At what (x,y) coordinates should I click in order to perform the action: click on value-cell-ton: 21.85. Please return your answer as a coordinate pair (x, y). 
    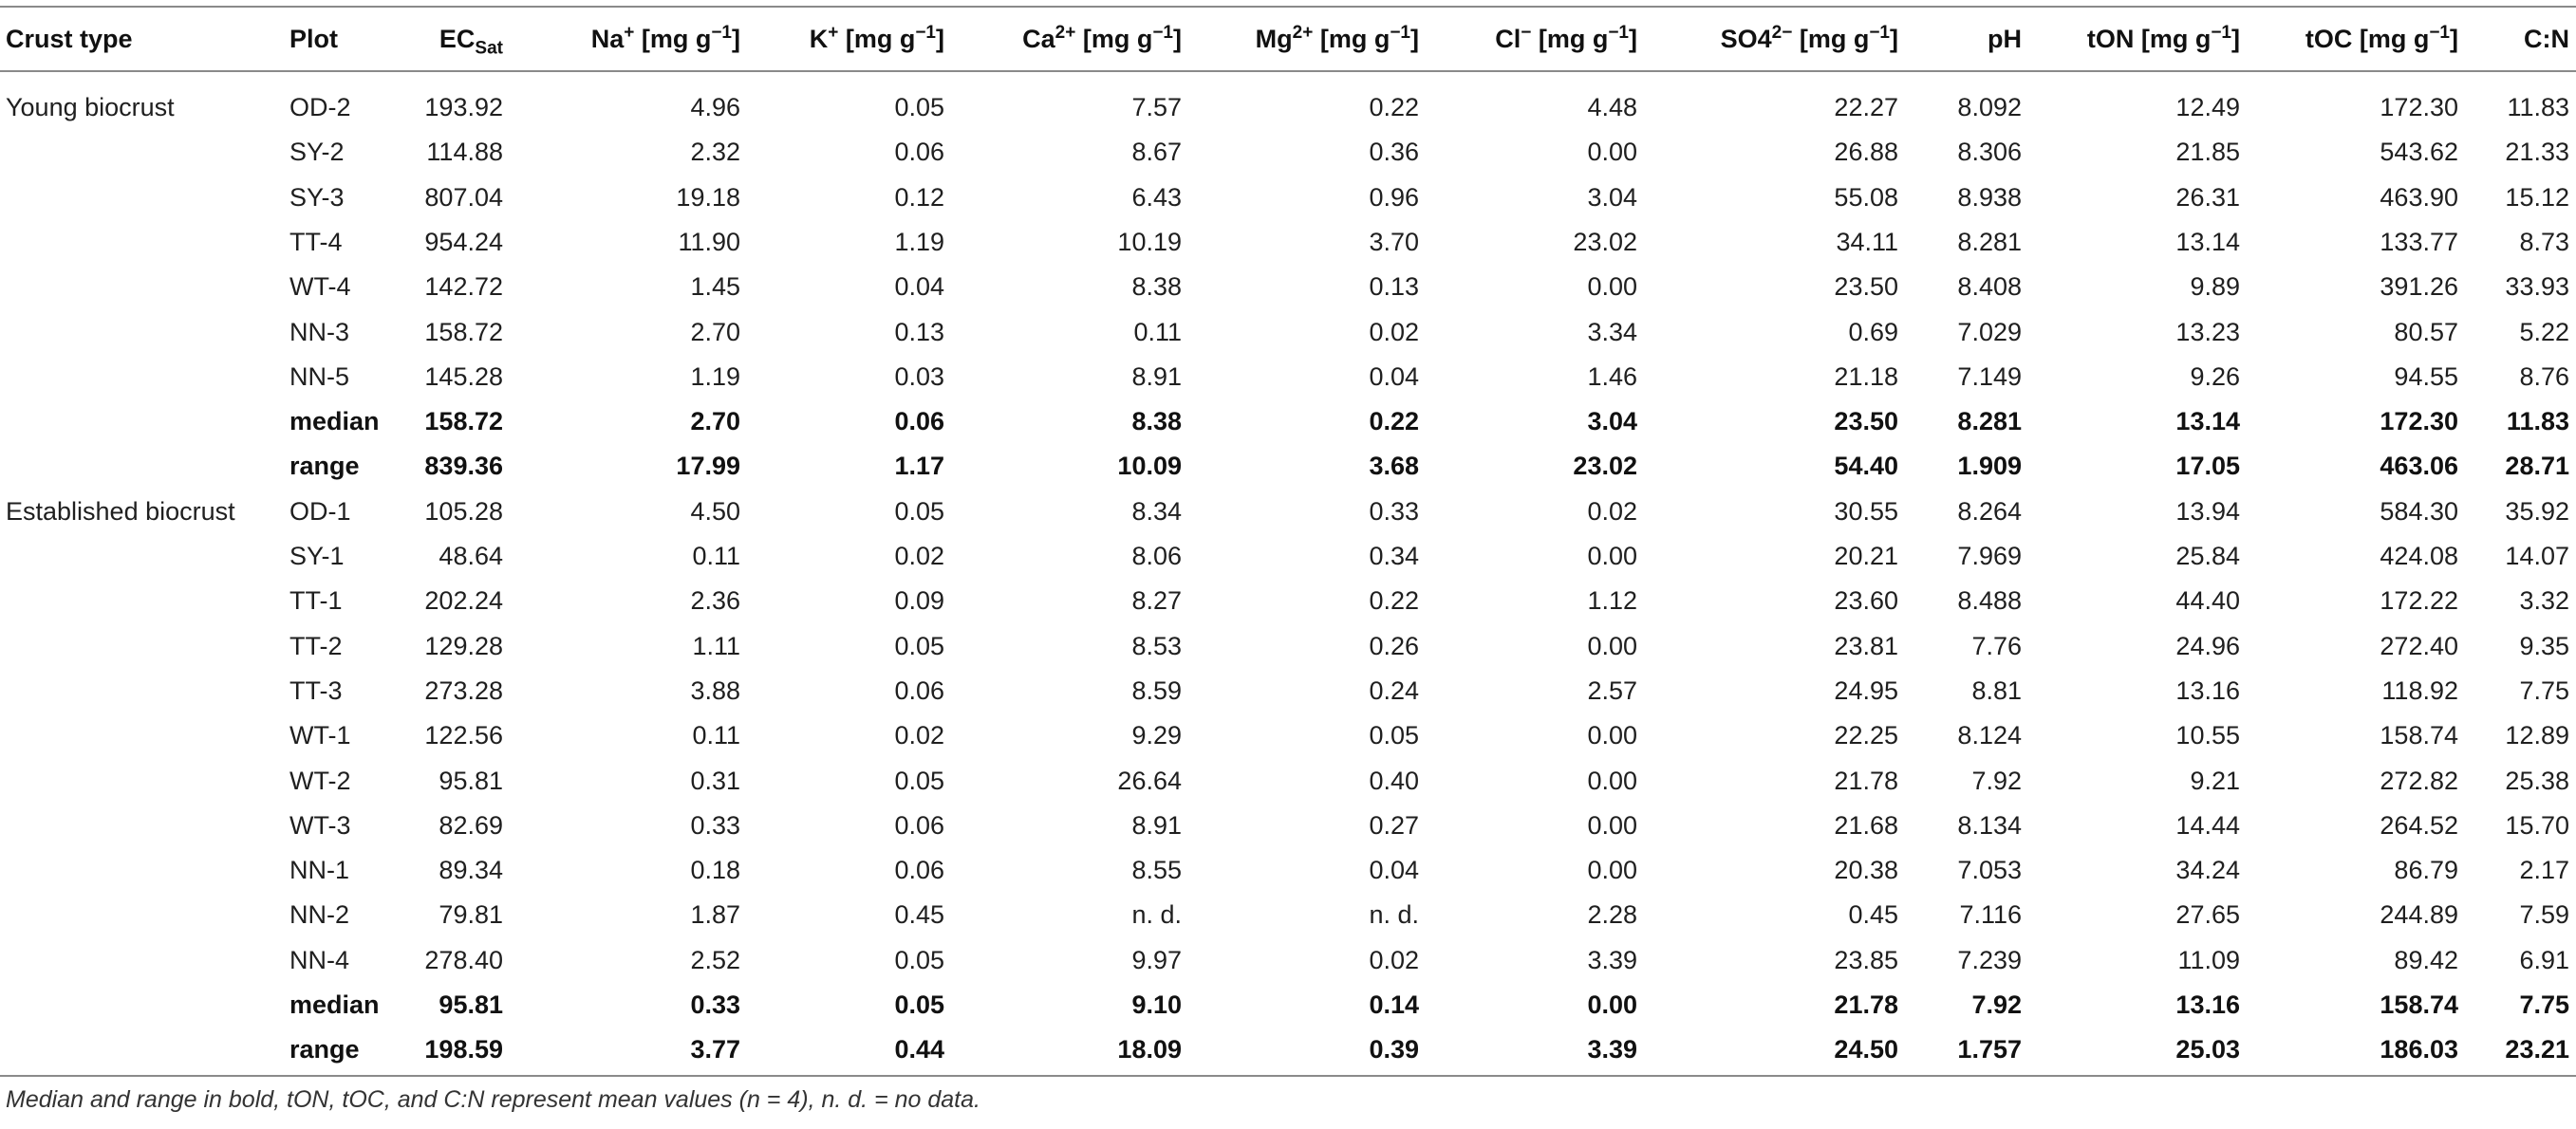
    Looking at the image, I should click on (2207, 152).